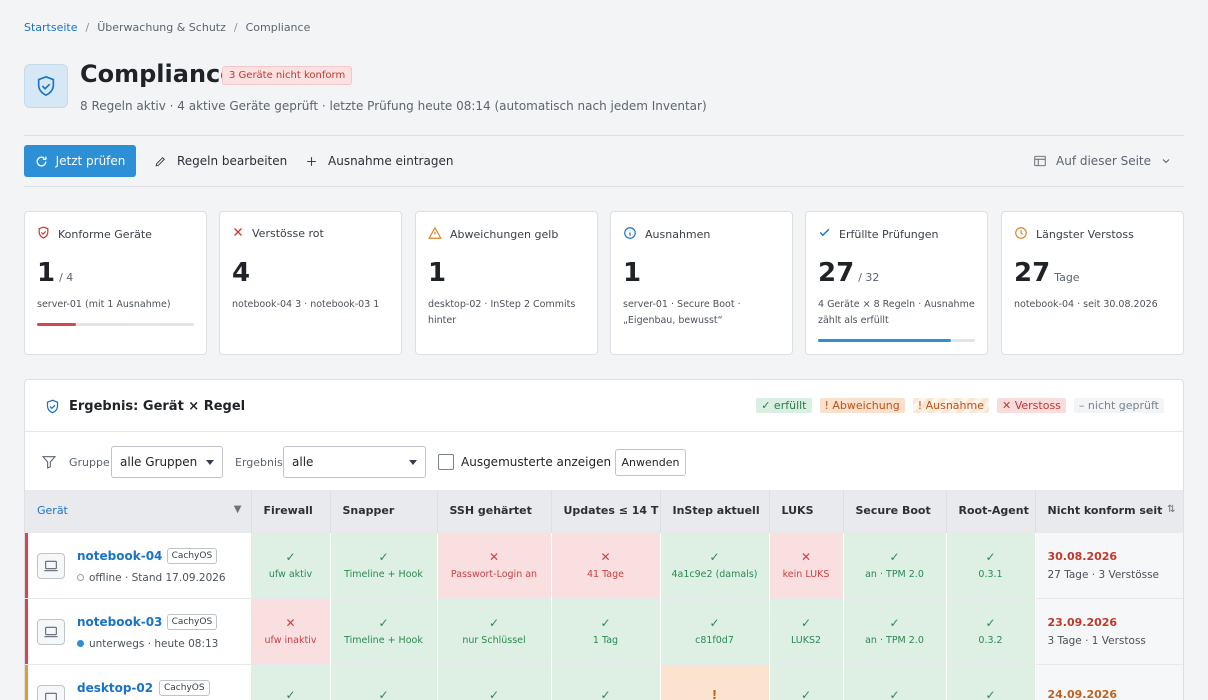  What do you see at coordinates (120, 555) in the screenshot?
I see `device-name-link: notebook-04` at bounding box center [120, 555].